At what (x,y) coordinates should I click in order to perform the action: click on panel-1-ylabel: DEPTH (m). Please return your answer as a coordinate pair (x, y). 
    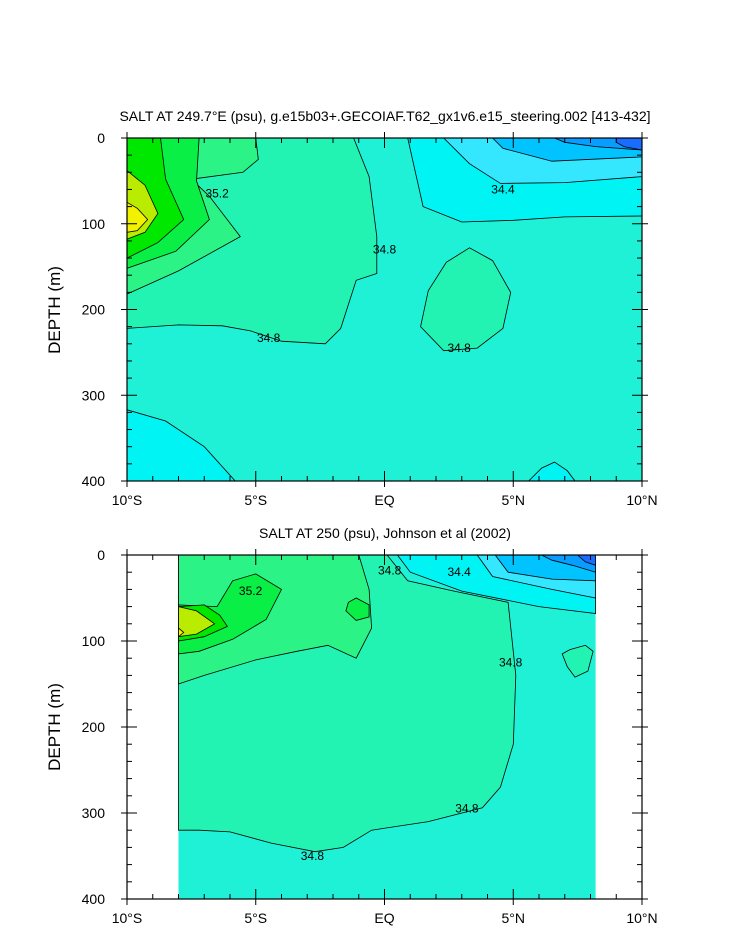
    Looking at the image, I should click on (54, 310).